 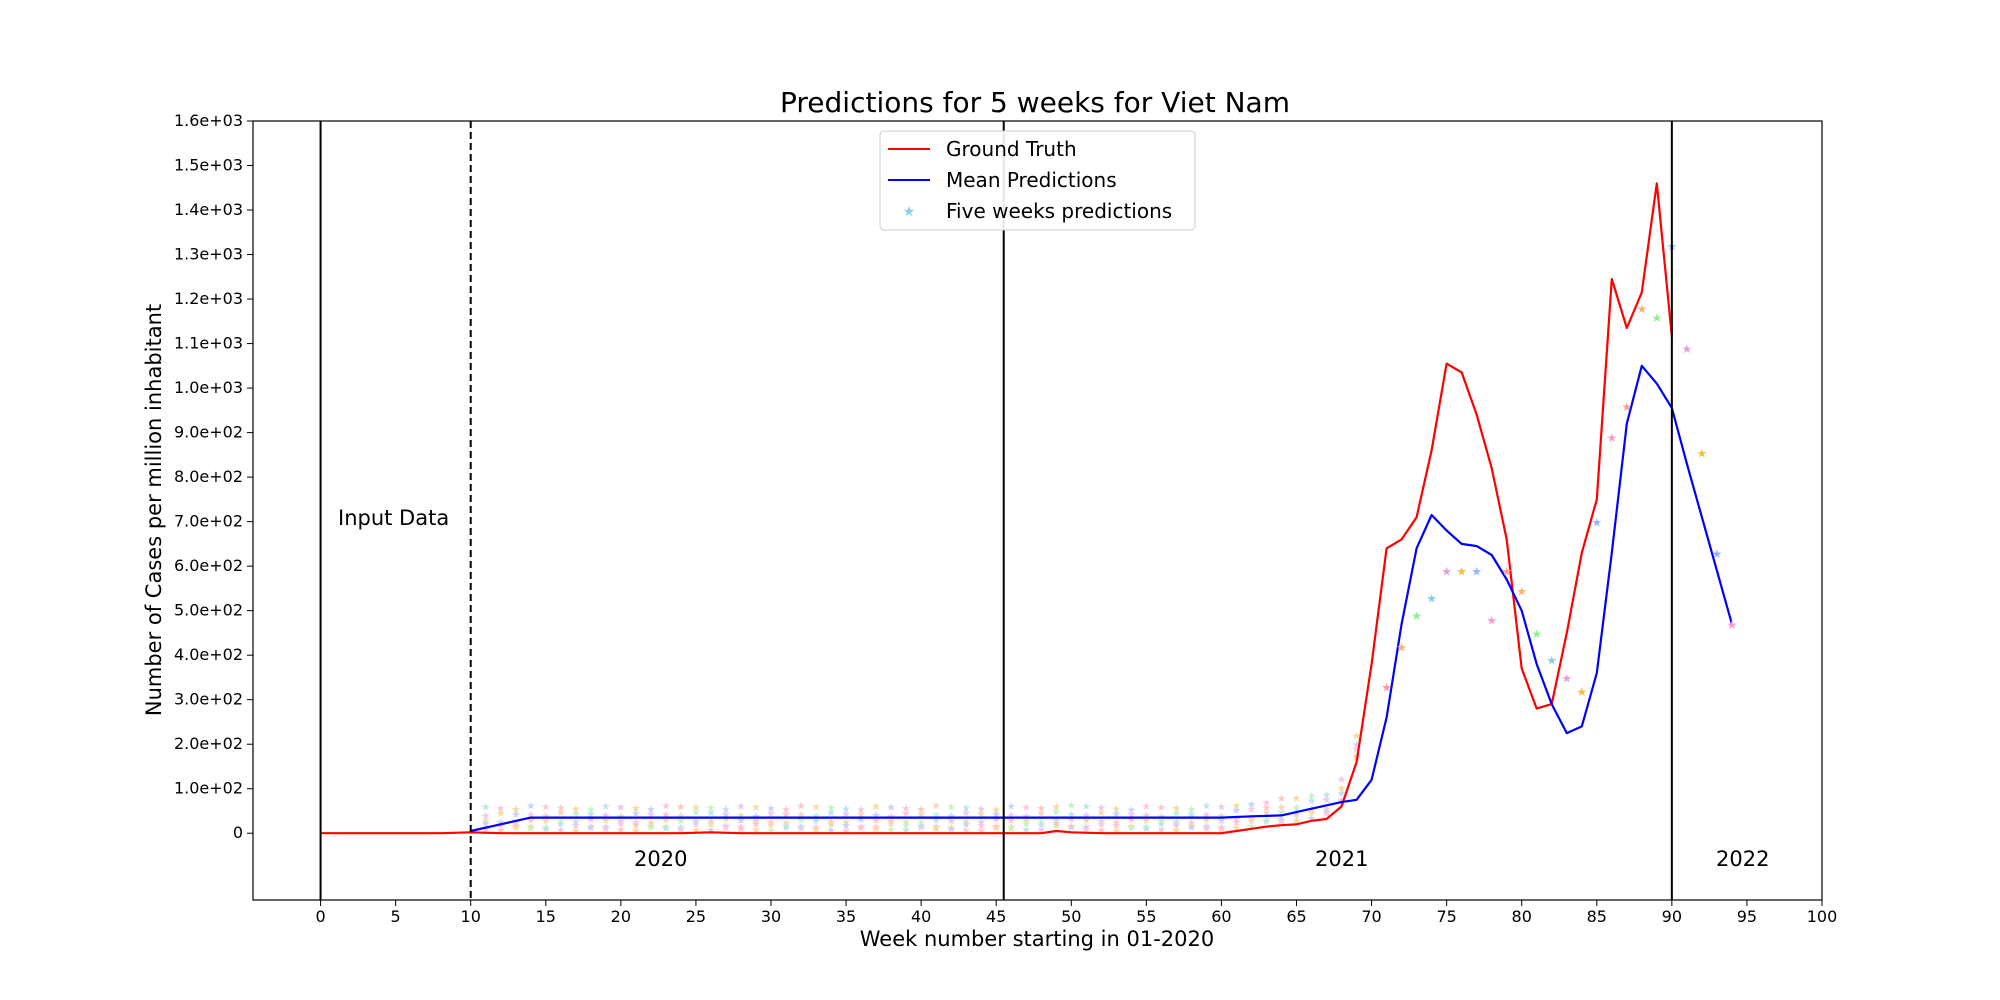 I want to click on x-tick-label: 20, so click(x=621, y=916).